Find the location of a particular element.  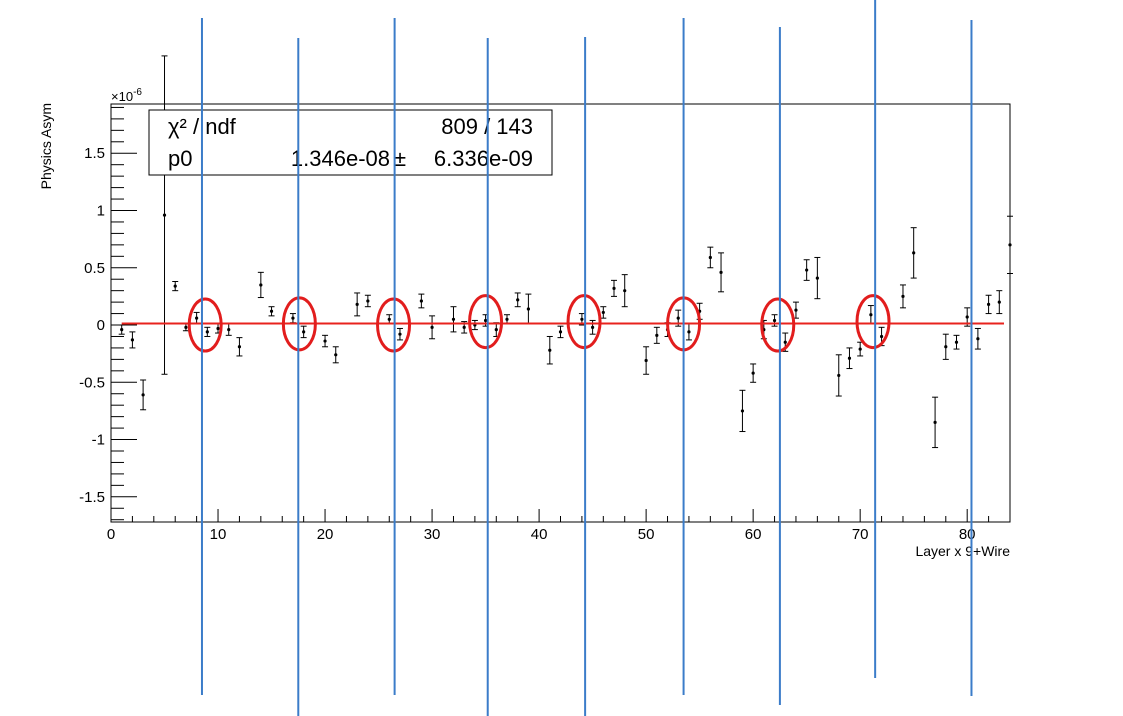

x-tick-label: 20 is located at coordinates (325, 534).